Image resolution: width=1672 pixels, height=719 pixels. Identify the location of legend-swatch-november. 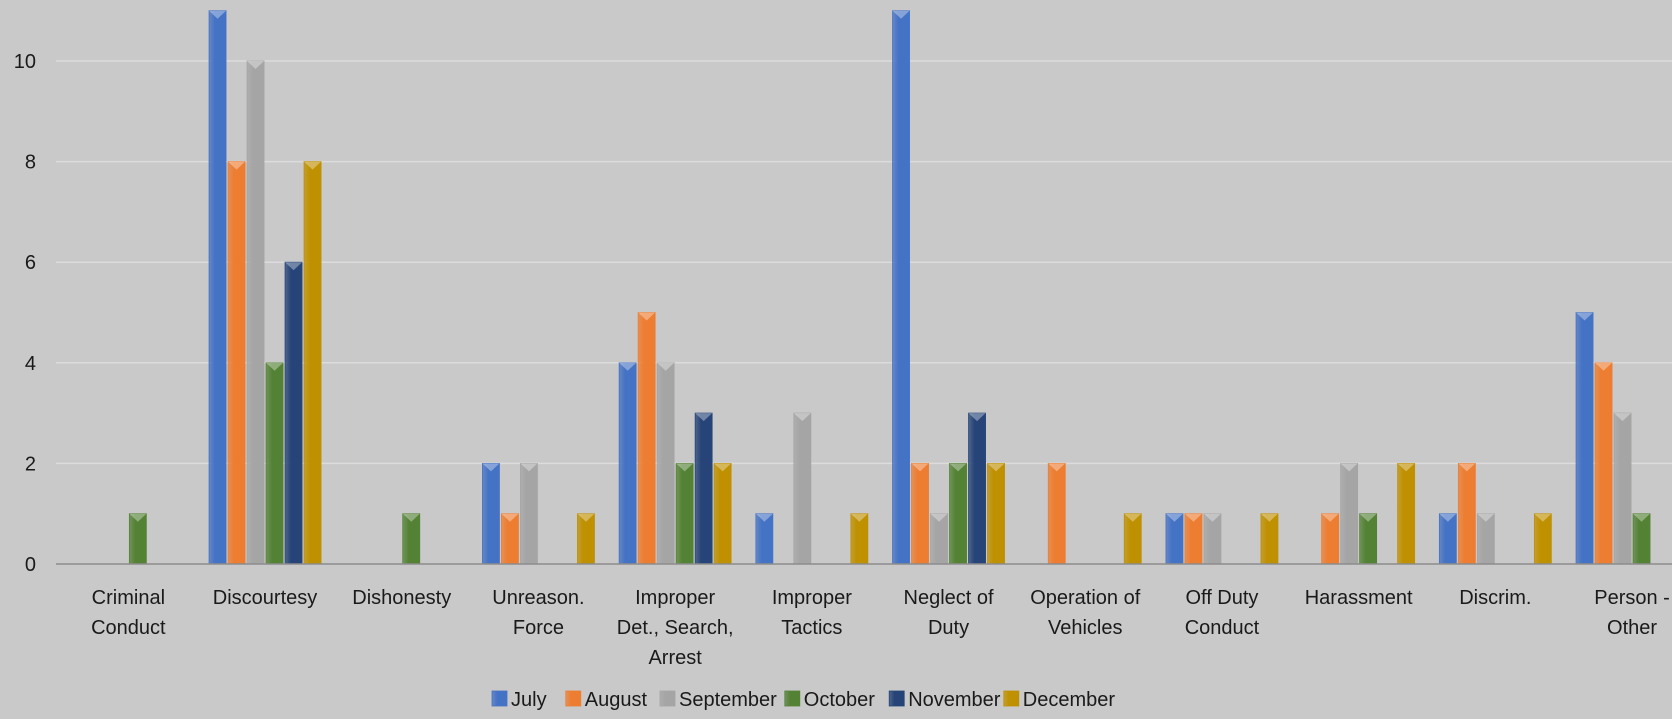
(896, 698).